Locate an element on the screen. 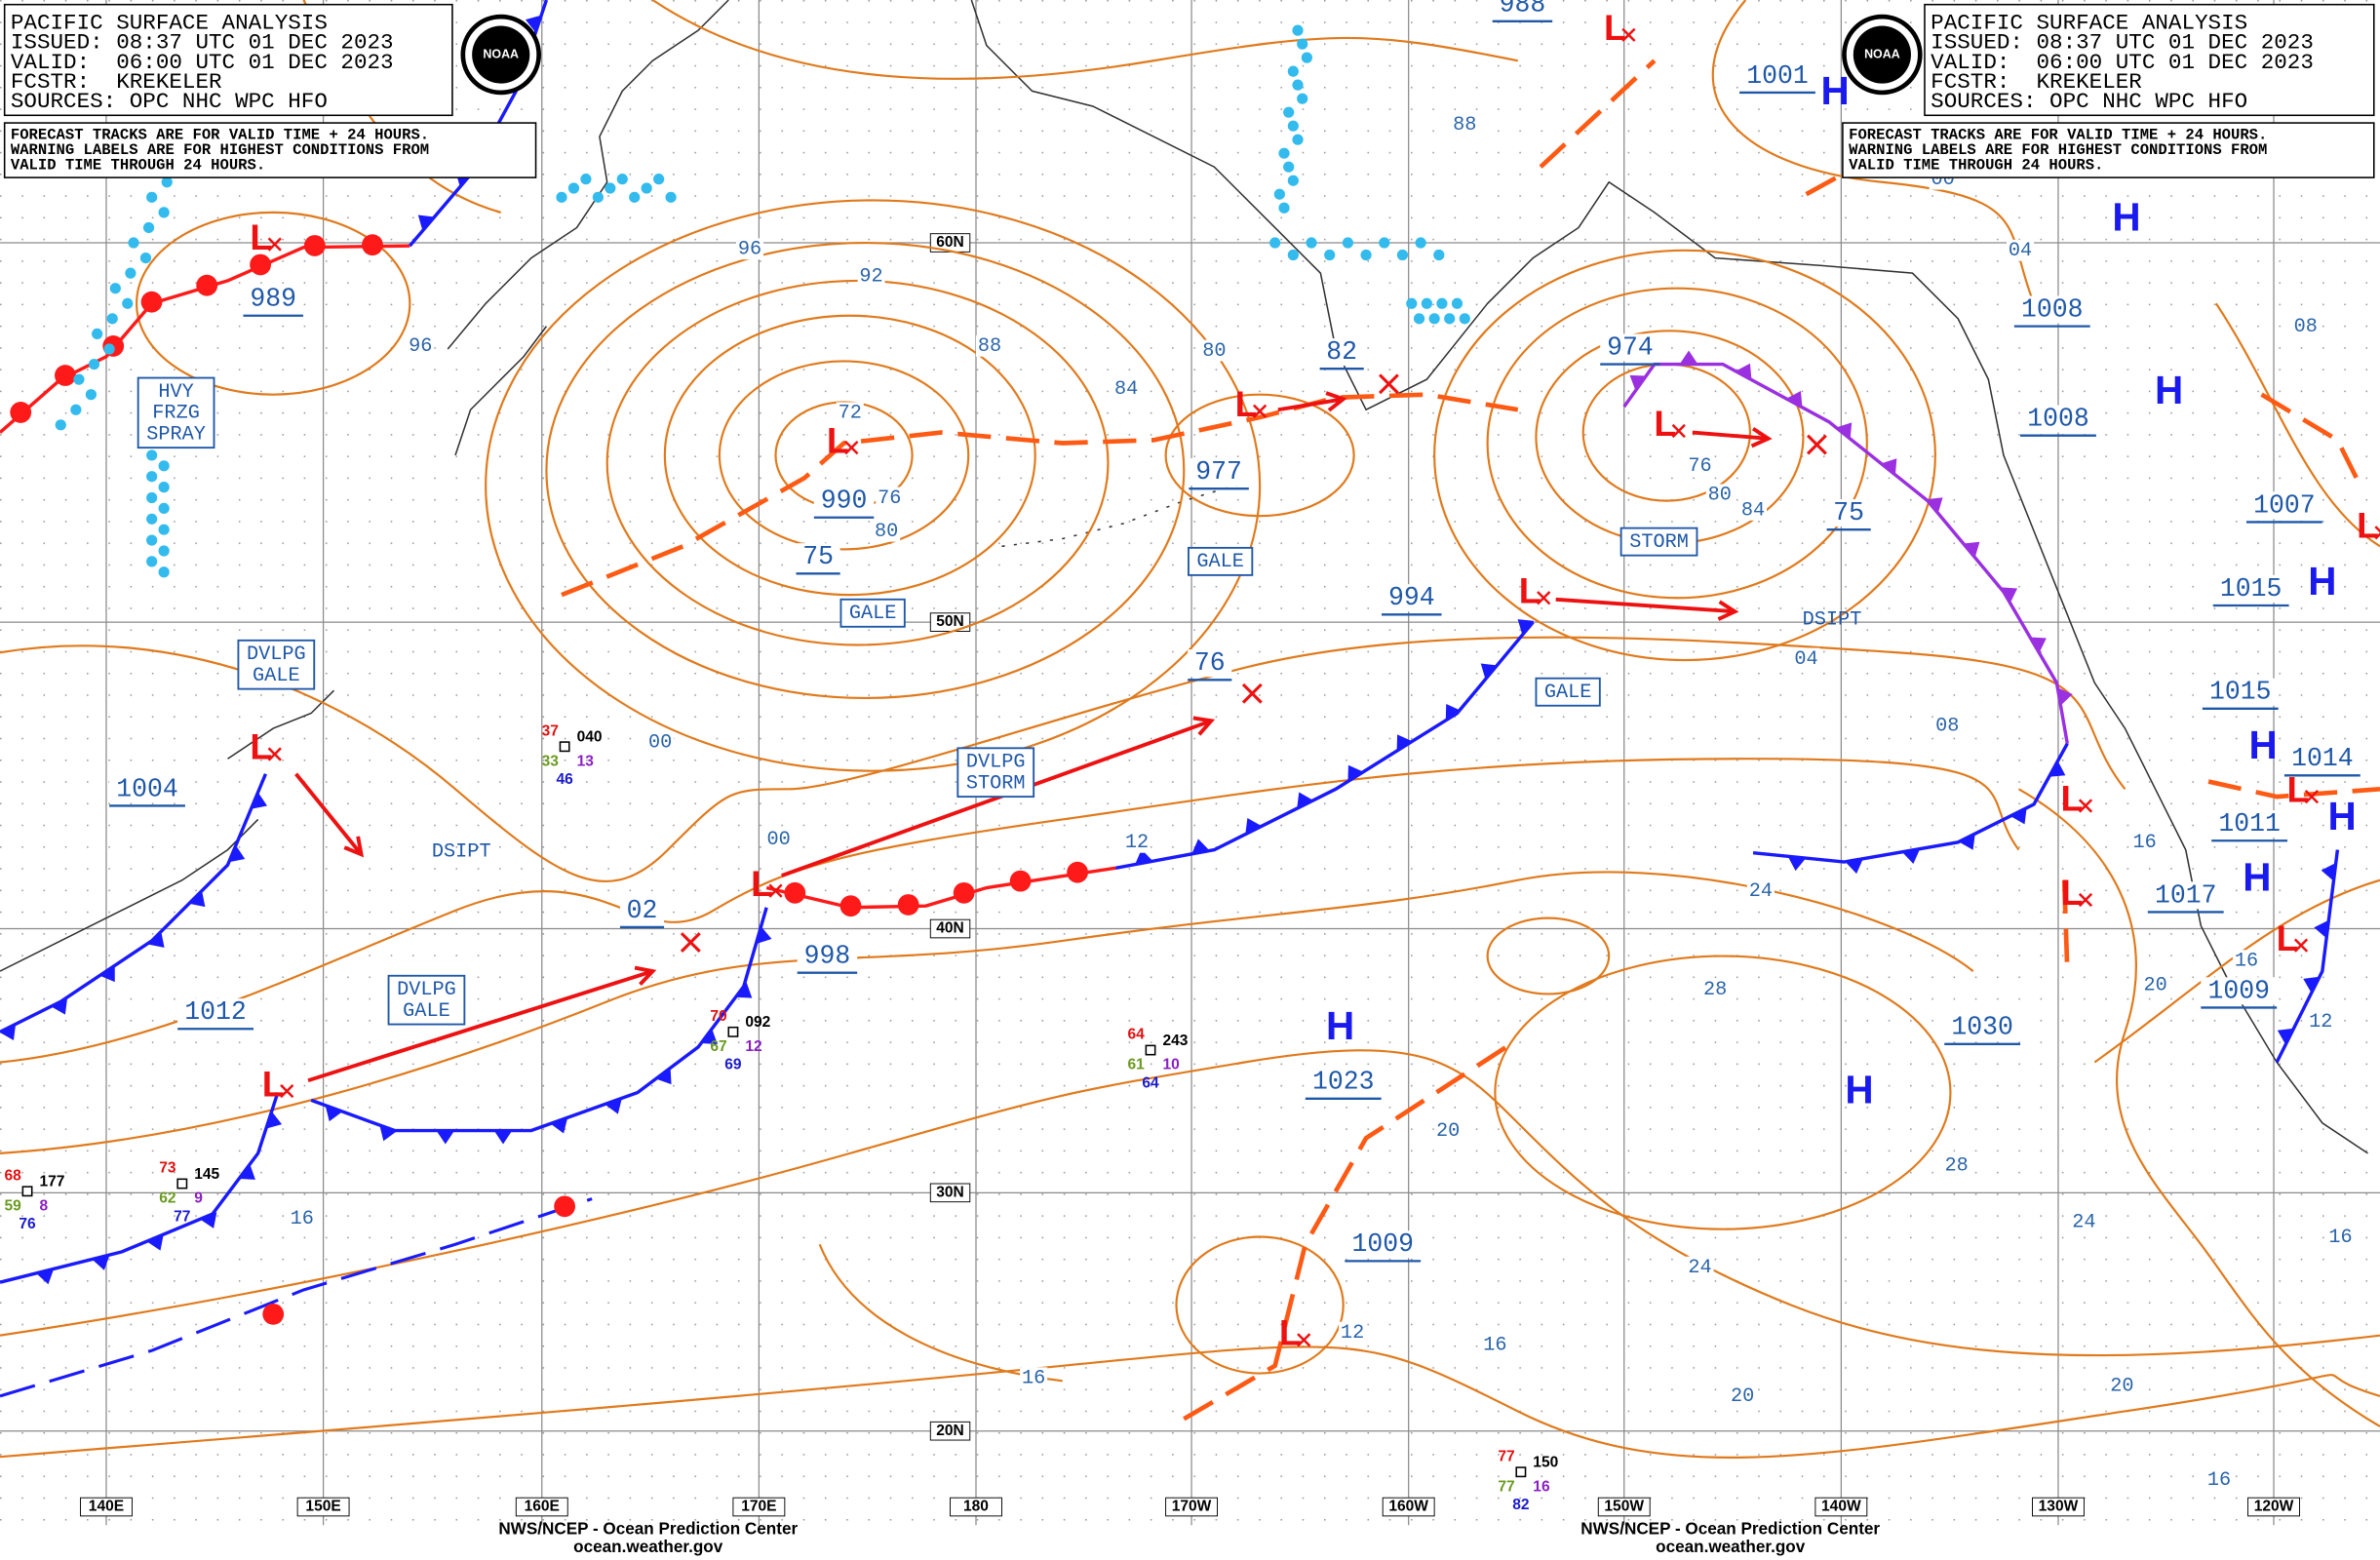  lon-label: 180 is located at coordinates (976, 1507).